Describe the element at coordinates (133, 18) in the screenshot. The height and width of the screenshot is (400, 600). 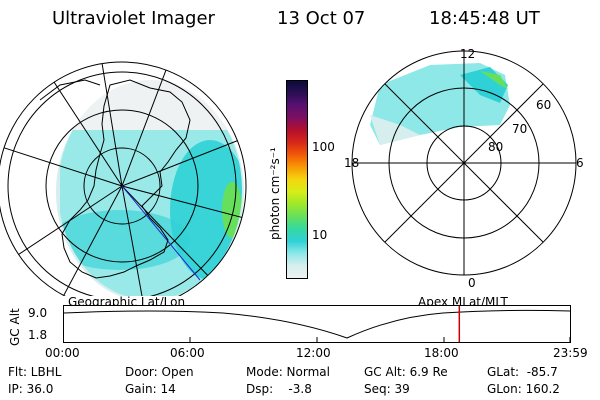
I see `instrument-title: Ultraviolet Imager` at that location.